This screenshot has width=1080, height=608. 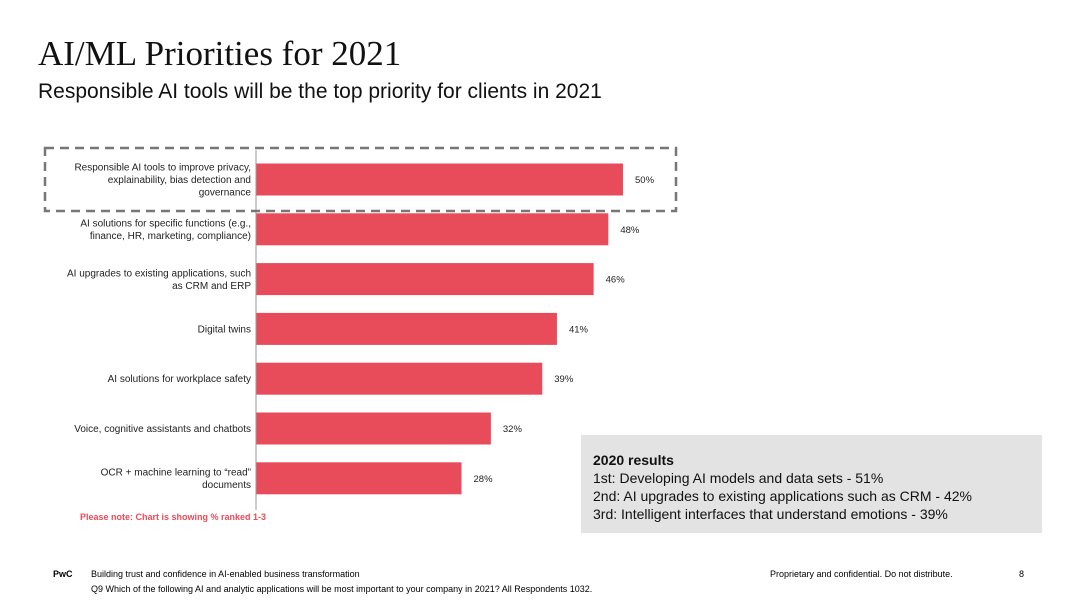 What do you see at coordinates (564, 379) in the screenshot?
I see `value-label-4: 39%` at bounding box center [564, 379].